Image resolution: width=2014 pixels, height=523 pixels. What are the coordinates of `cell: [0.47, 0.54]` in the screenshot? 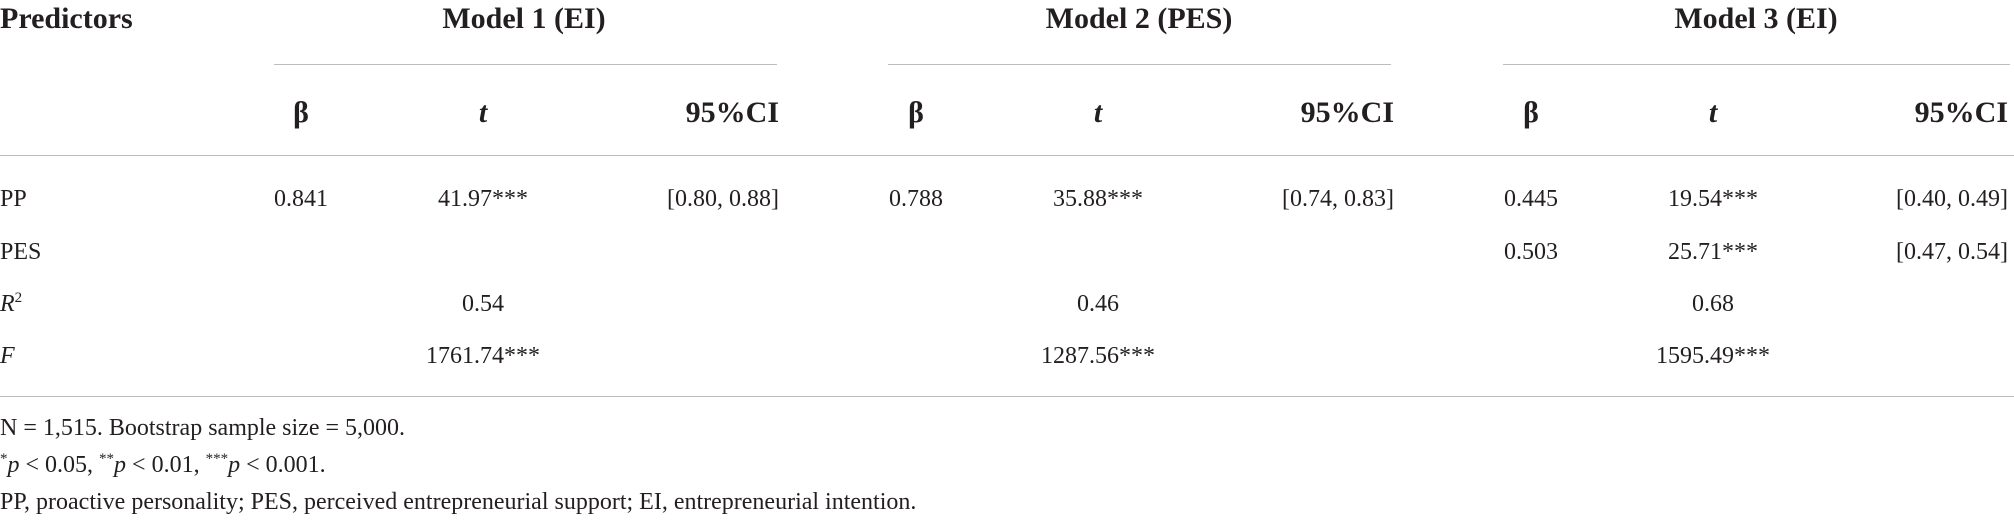 It's located at (1952, 252).